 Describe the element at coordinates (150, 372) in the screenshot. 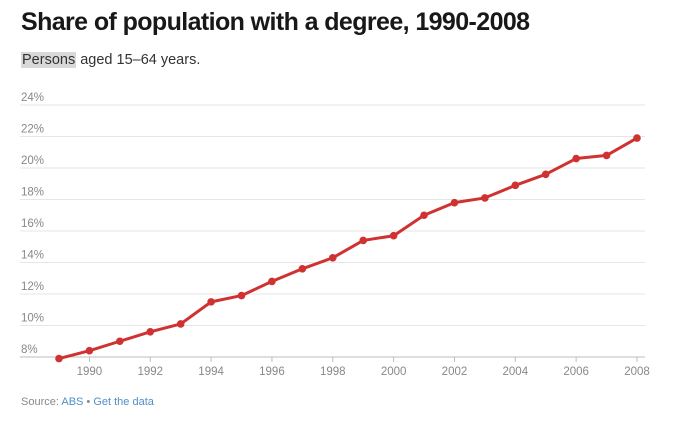

I see `x-tick-label: 1992` at that location.